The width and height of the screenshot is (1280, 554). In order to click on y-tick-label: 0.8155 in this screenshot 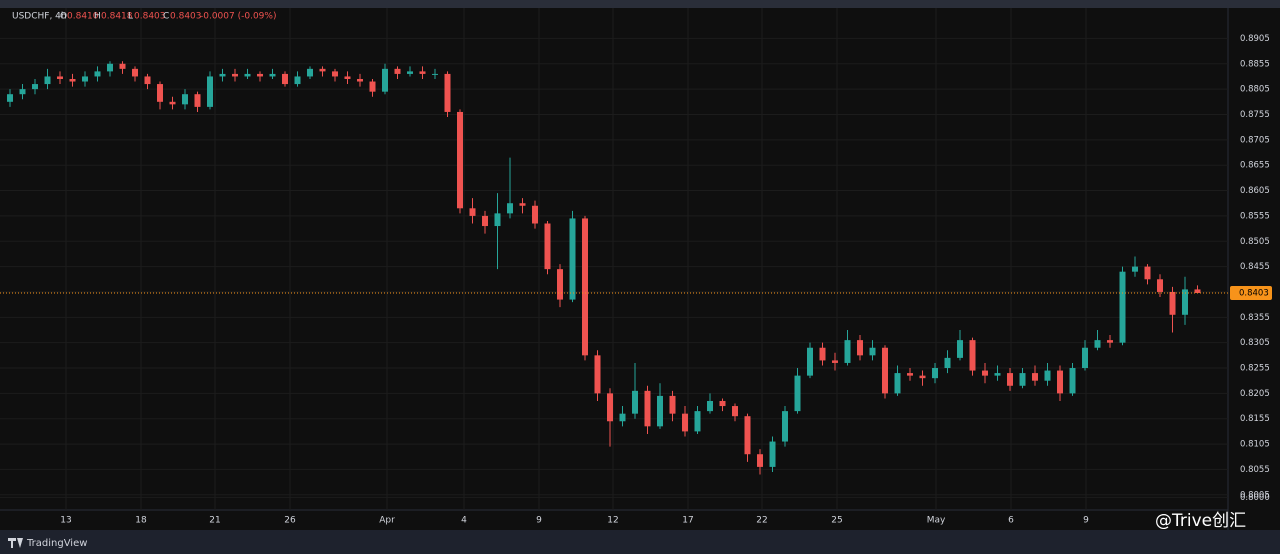, I will do `click(1255, 419)`.